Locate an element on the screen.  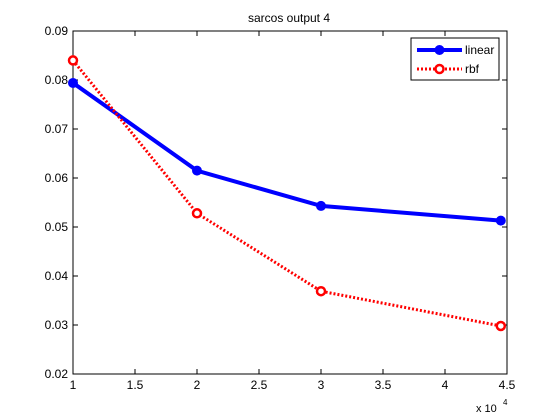
y-tick-label: 0.04 is located at coordinates (57, 276).